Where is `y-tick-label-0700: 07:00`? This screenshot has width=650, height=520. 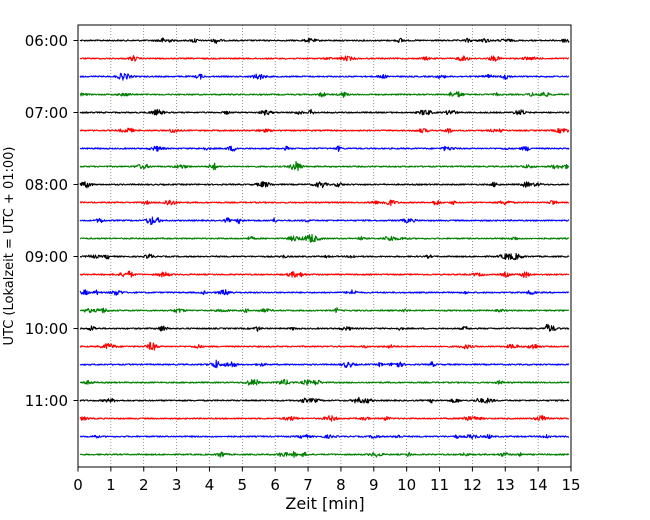
y-tick-label-0700: 07:00 is located at coordinates (46, 113).